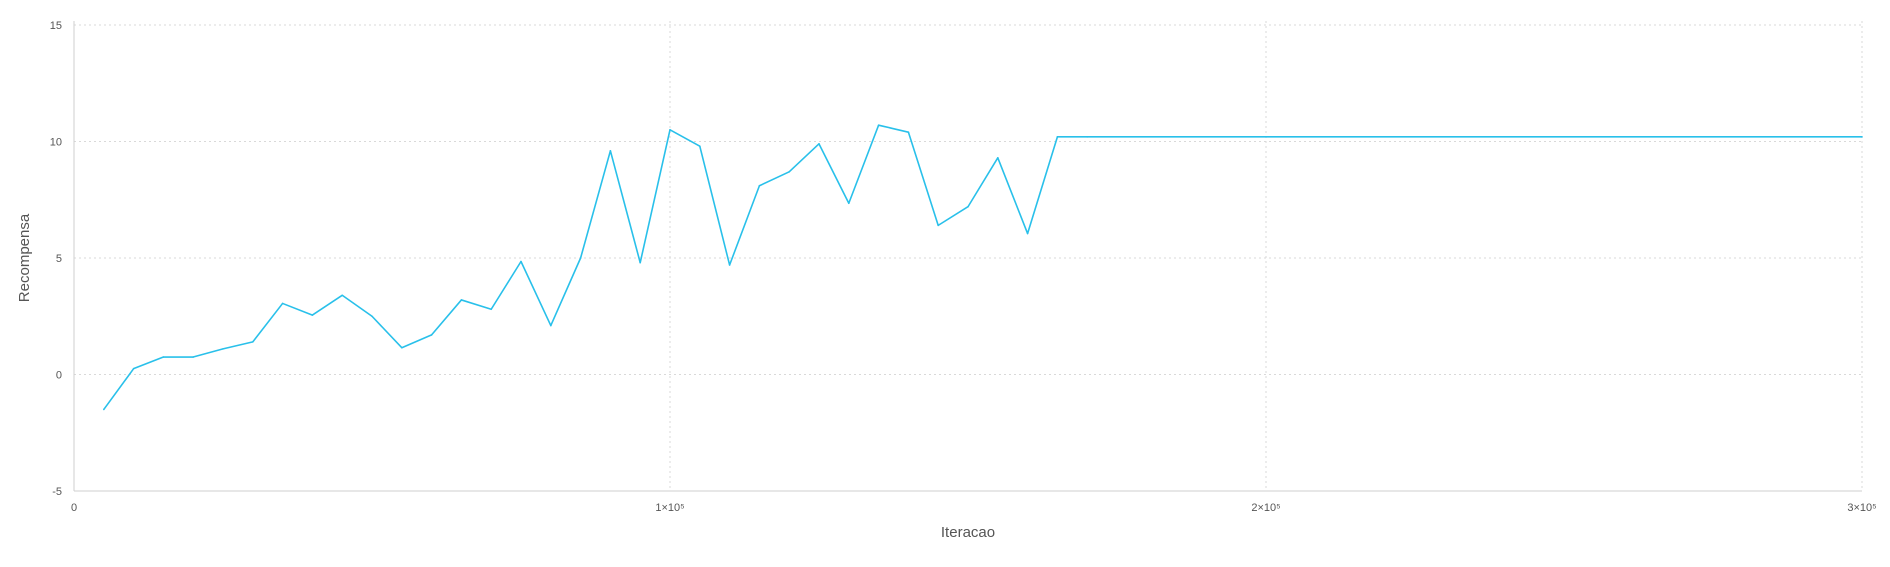 The height and width of the screenshot is (567, 1890). What do you see at coordinates (24, 257) in the screenshot?
I see `y-axis-title: Recompensa` at bounding box center [24, 257].